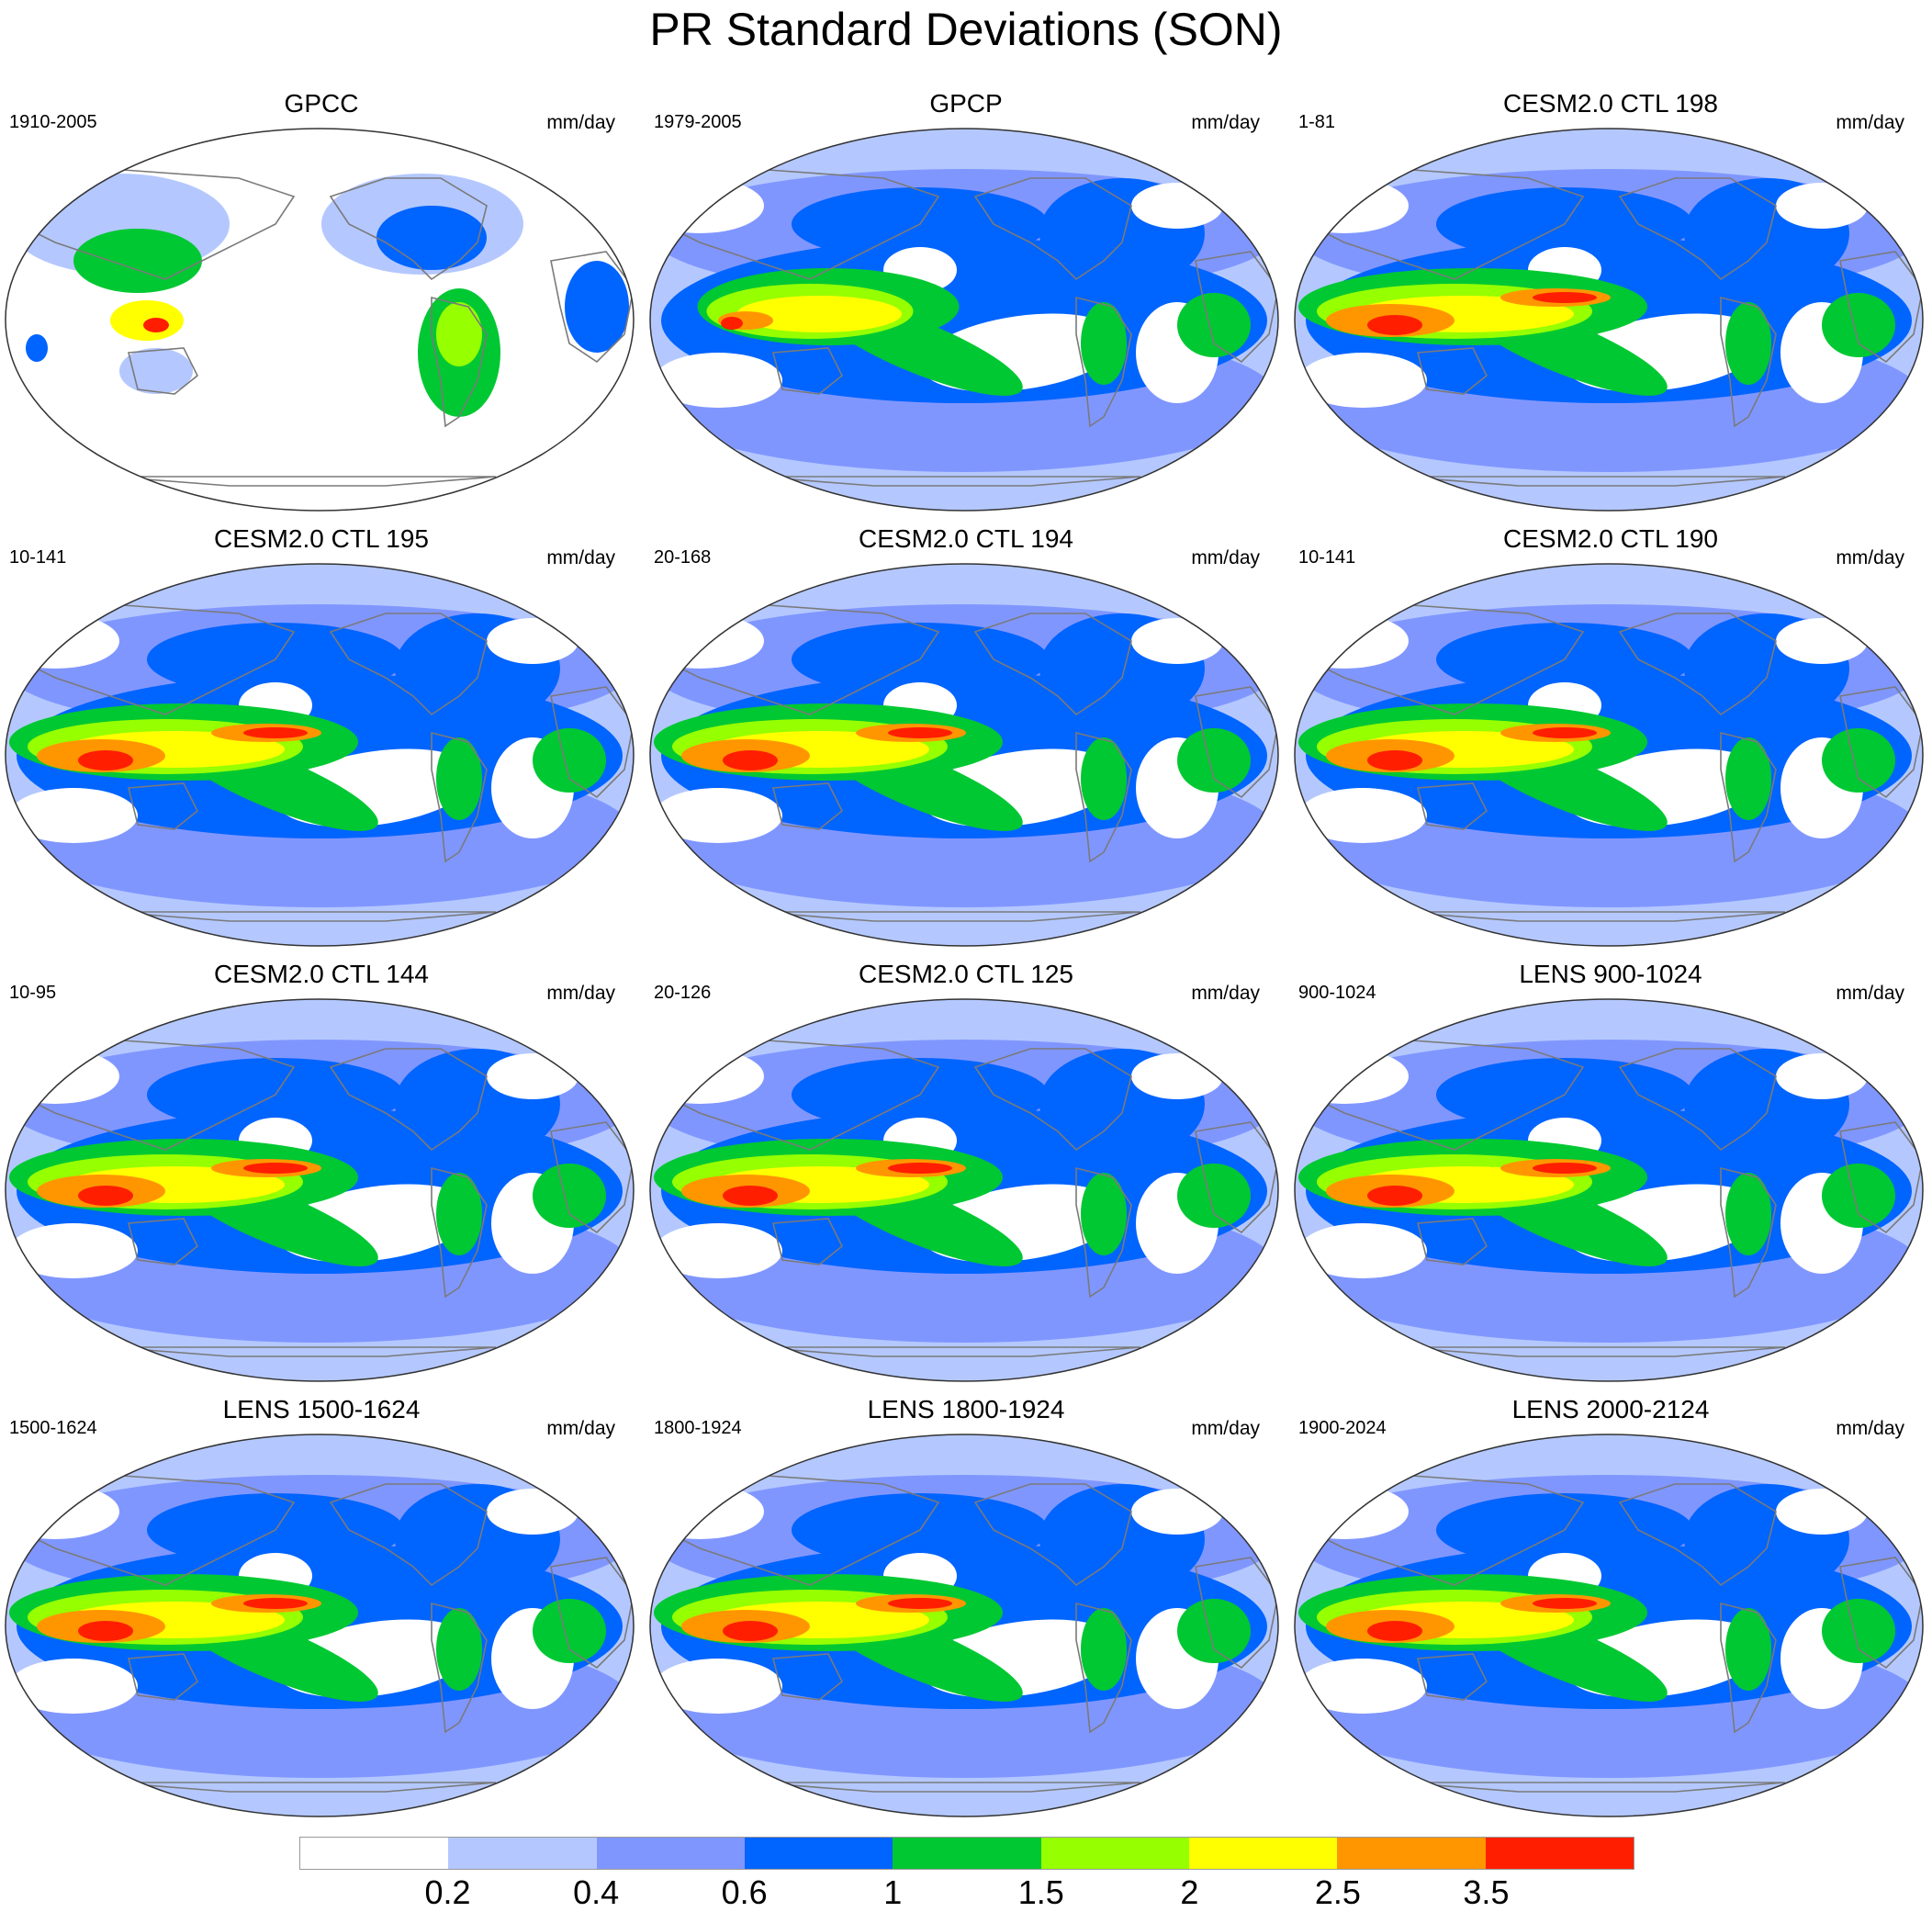  I want to click on legend-tick-label: 0.4, so click(596, 1892).